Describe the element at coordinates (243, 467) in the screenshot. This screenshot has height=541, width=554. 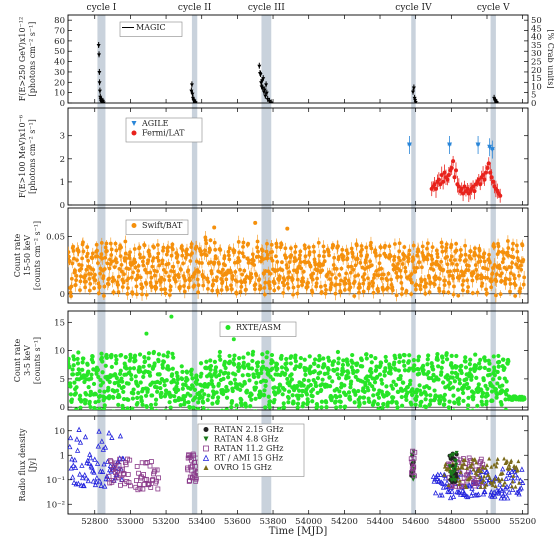
I see `legend-entry: OVRO 15 GHz` at that location.